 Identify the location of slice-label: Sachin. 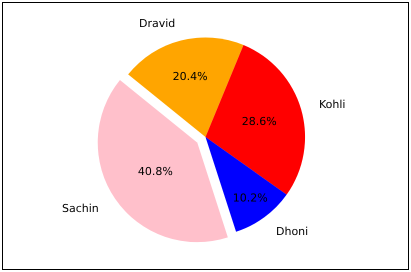
(80, 208).